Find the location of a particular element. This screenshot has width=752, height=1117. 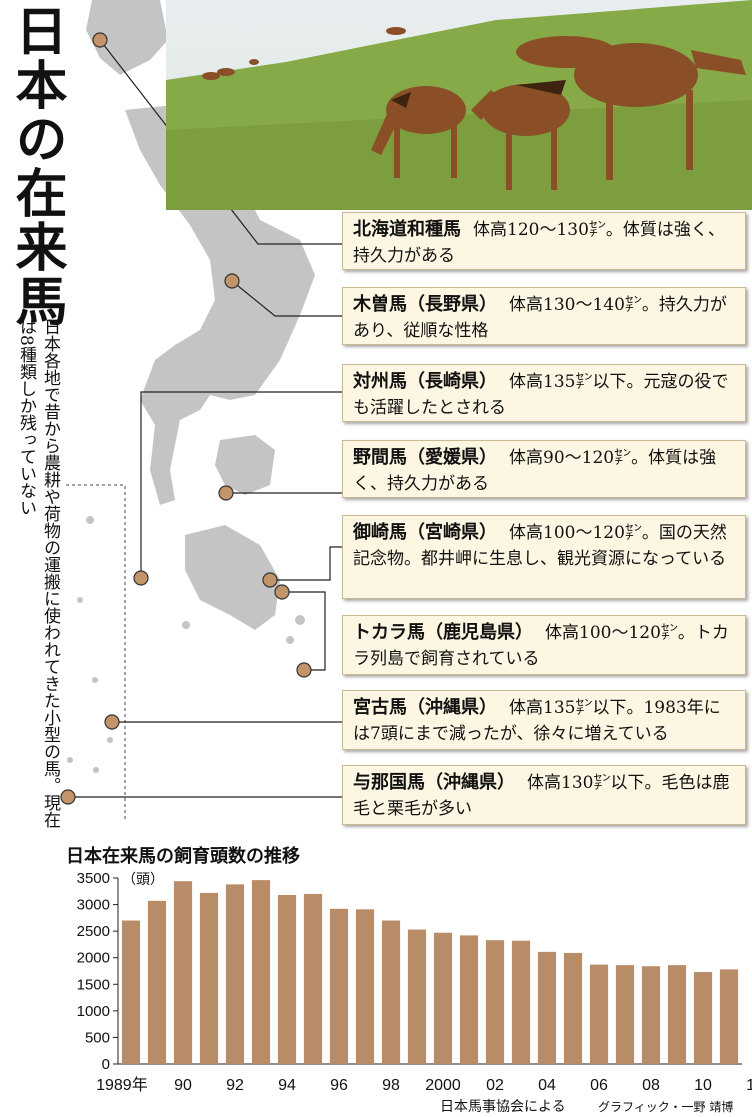

breed-desc: 体高130〜140㌢。持久力があり、従順な性格 is located at coordinates (540, 318).